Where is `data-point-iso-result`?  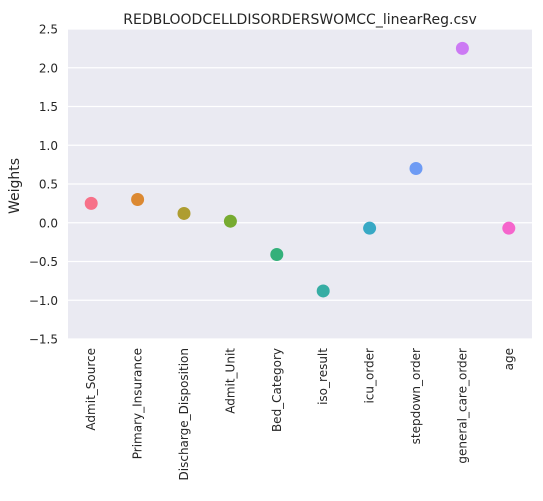
data-point-iso-result is located at coordinates (323, 291).